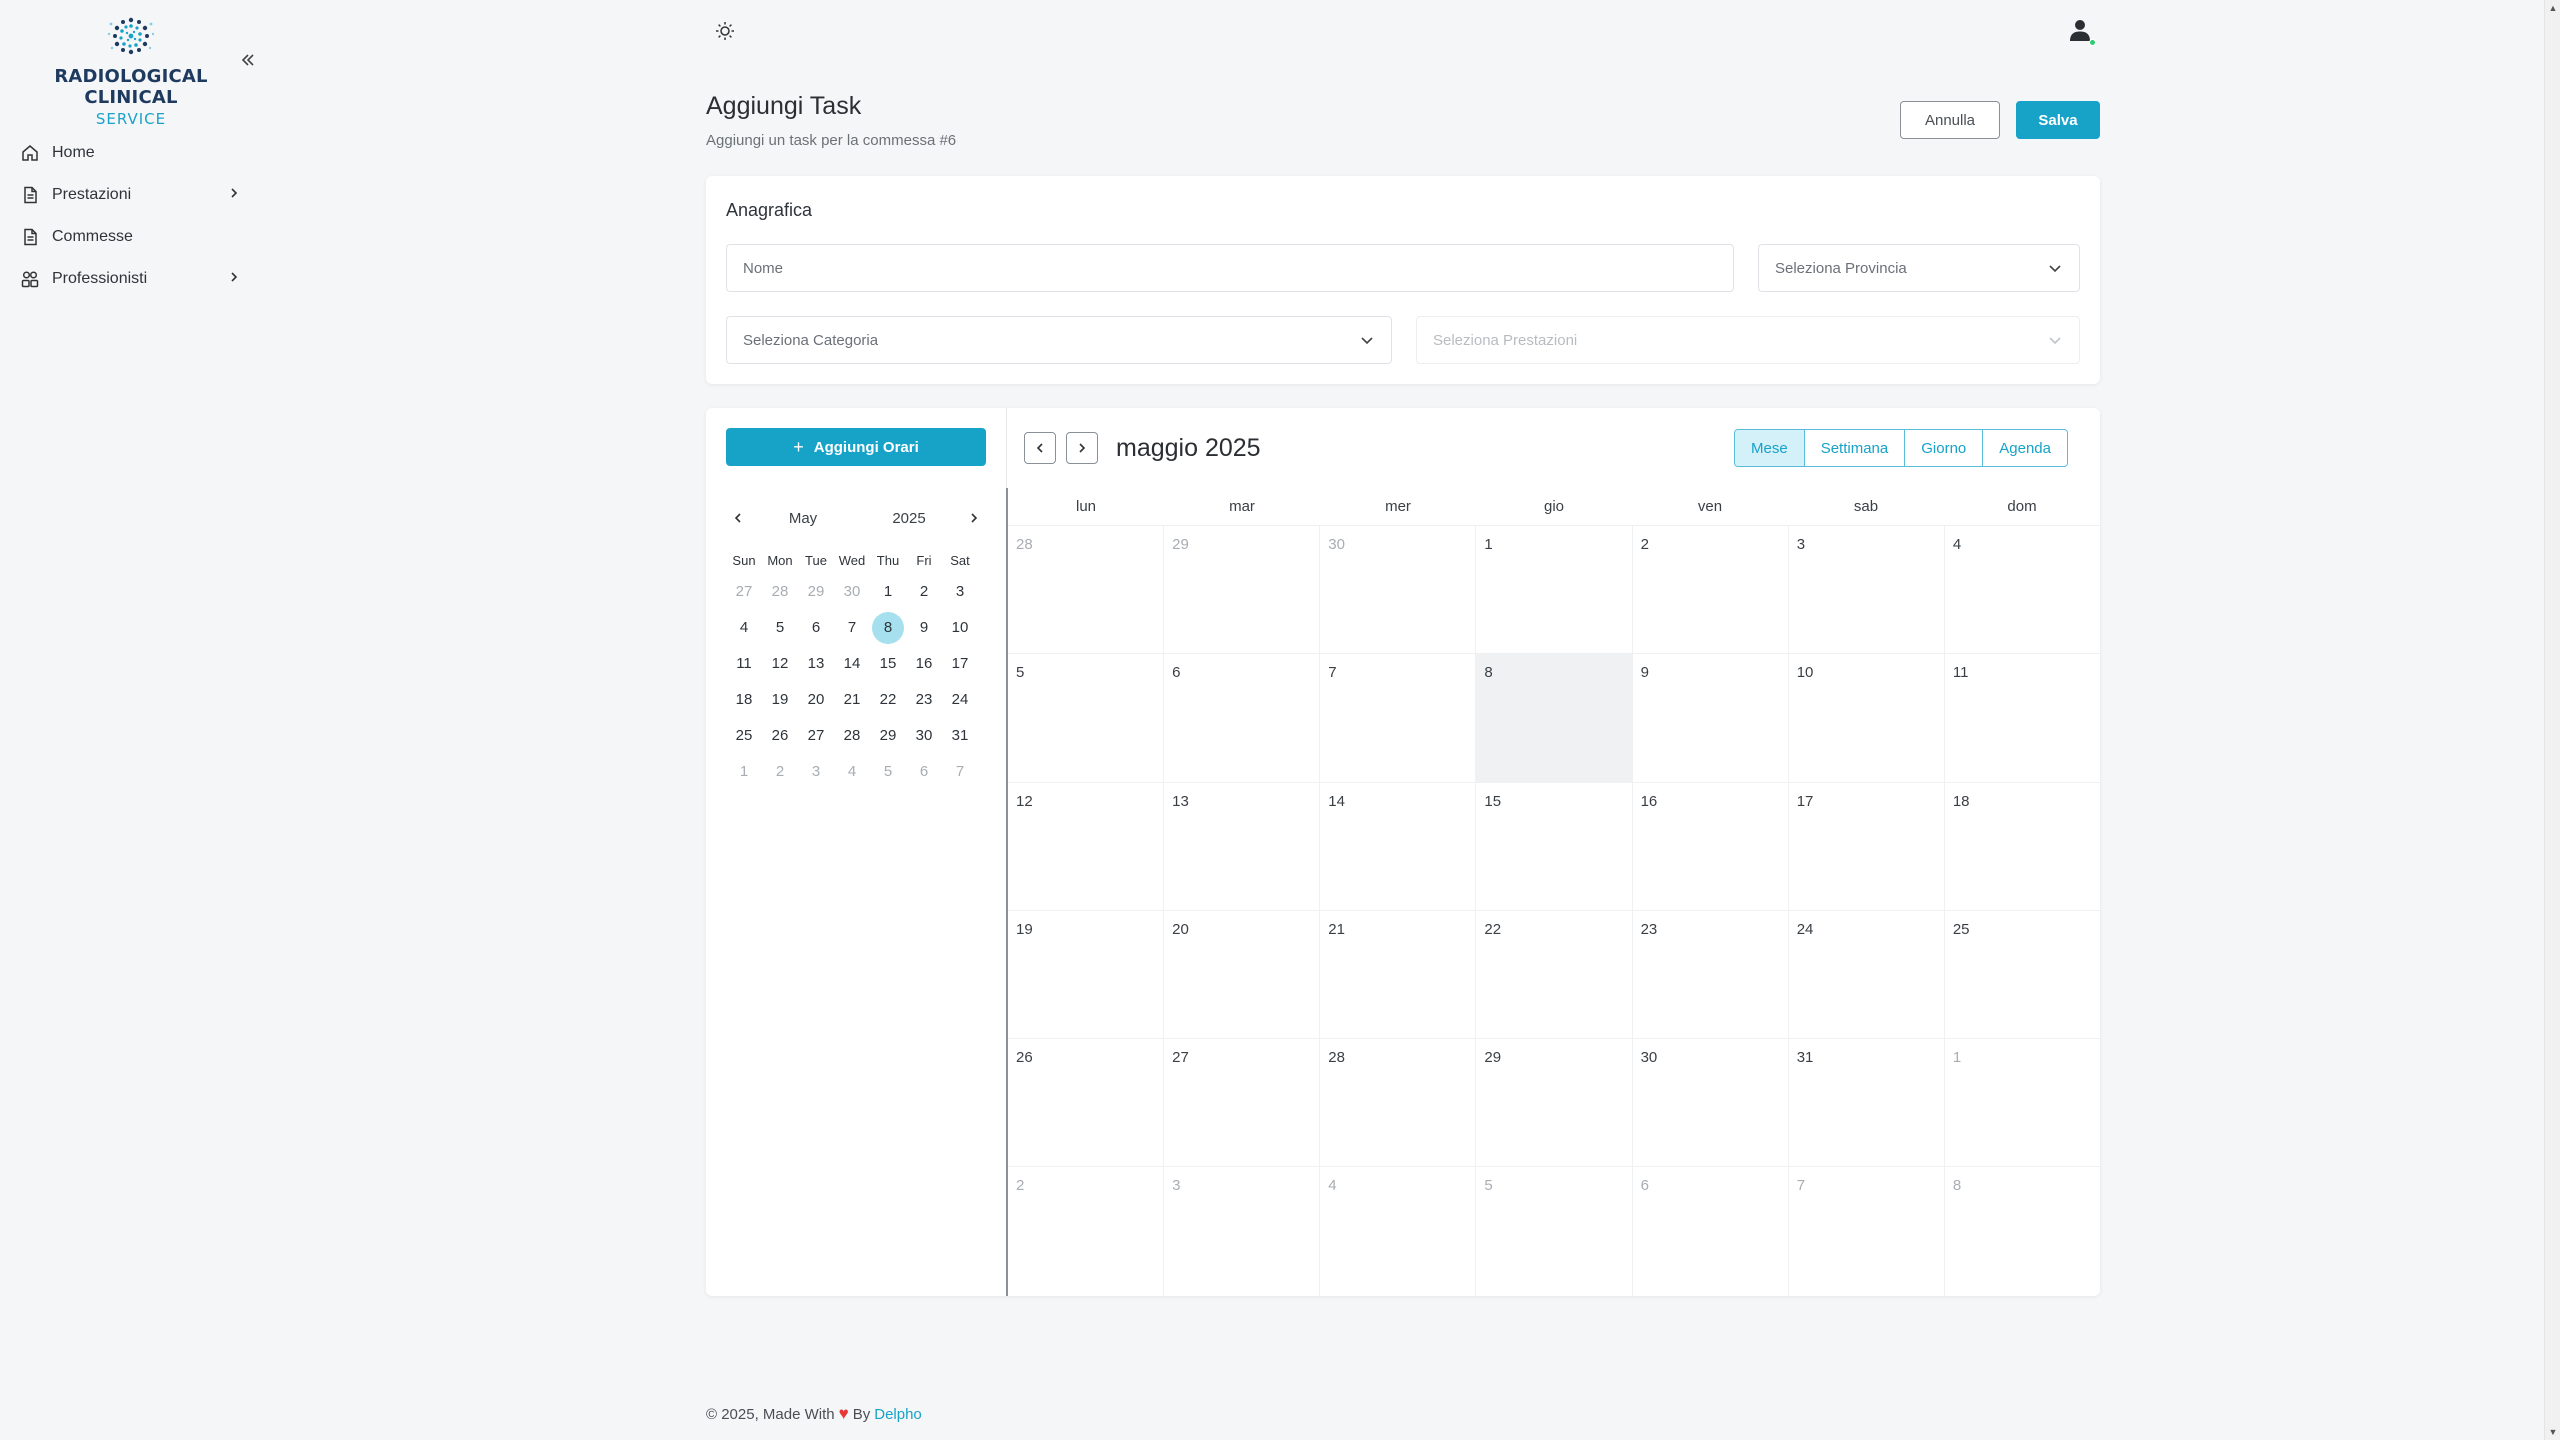 The width and height of the screenshot is (2560, 1440). I want to click on mini-day-cell: 21, so click(852, 699).